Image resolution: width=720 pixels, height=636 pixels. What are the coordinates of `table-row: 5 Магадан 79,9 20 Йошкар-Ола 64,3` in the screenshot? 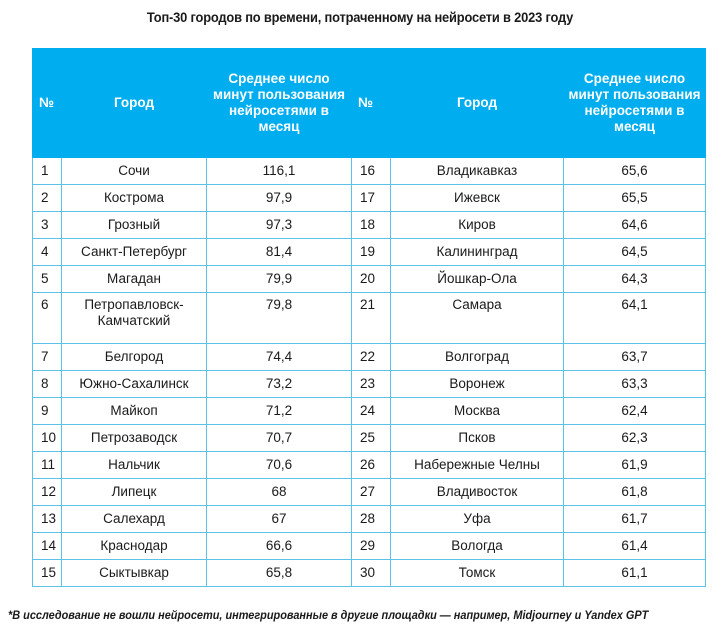 It's located at (369, 279).